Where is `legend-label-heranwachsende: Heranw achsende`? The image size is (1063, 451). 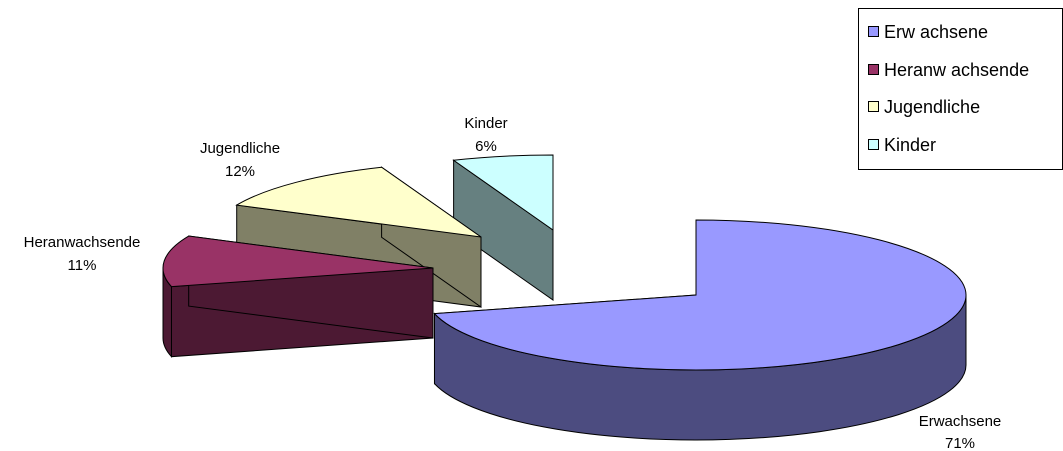 legend-label-heranwachsende: Heranw achsende is located at coordinates (956, 70).